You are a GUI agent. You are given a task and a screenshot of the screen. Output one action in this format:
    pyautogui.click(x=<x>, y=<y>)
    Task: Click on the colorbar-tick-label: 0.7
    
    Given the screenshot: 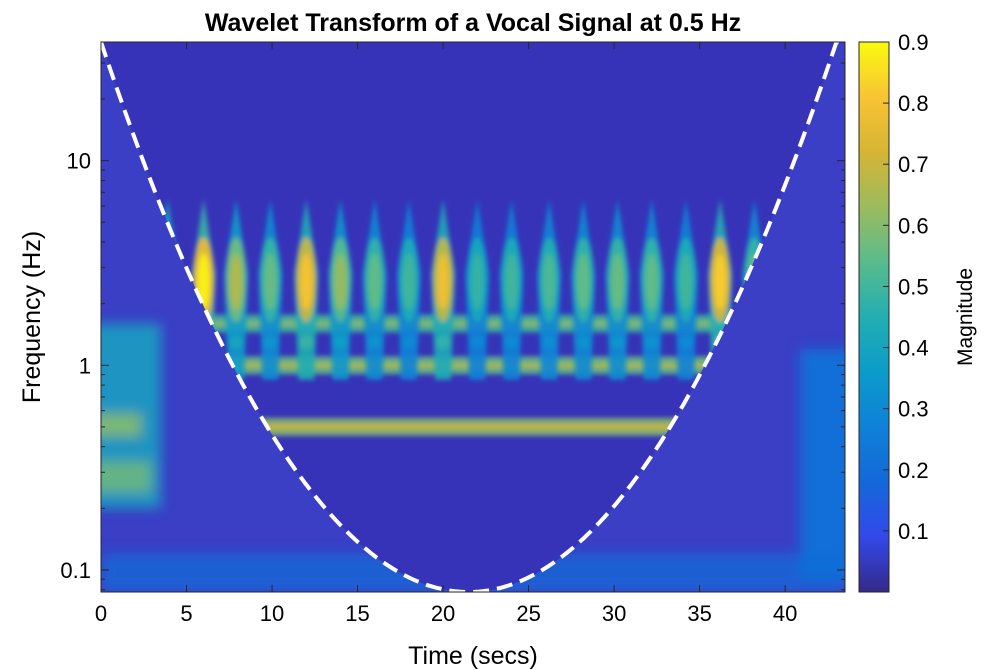 What is the action you would take?
    pyautogui.click(x=913, y=164)
    